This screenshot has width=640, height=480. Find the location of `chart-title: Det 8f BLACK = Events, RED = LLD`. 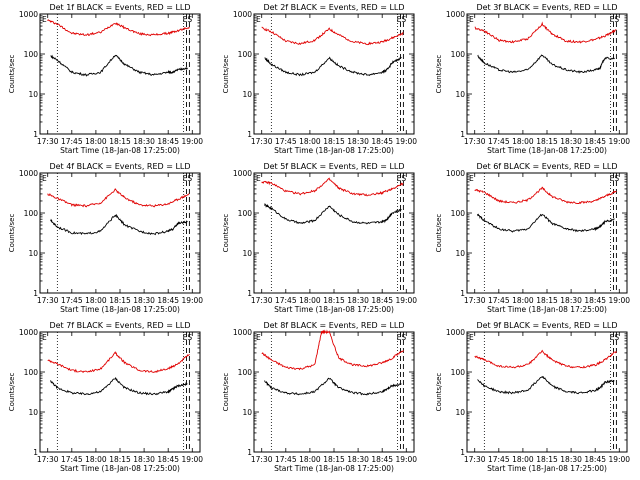

chart-title: Det 8f BLACK = Events, RED = LLD is located at coordinates (333, 325).